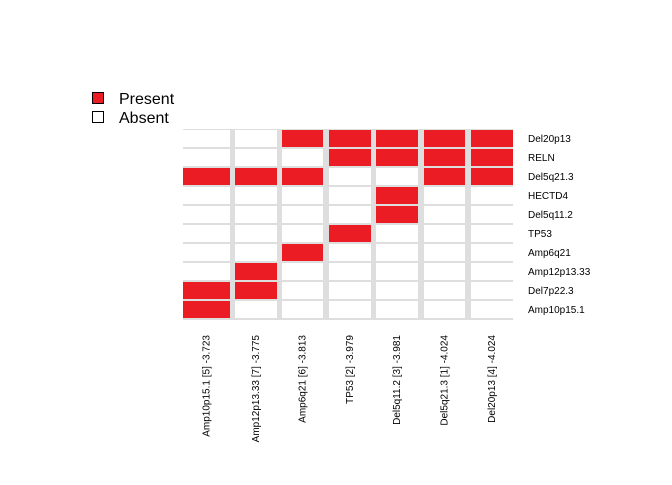  What do you see at coordinates (397, 380) in the screenshot?
I see `column-label: Del5q11.2 [3] -3.981` at bounding box center [397, 380].